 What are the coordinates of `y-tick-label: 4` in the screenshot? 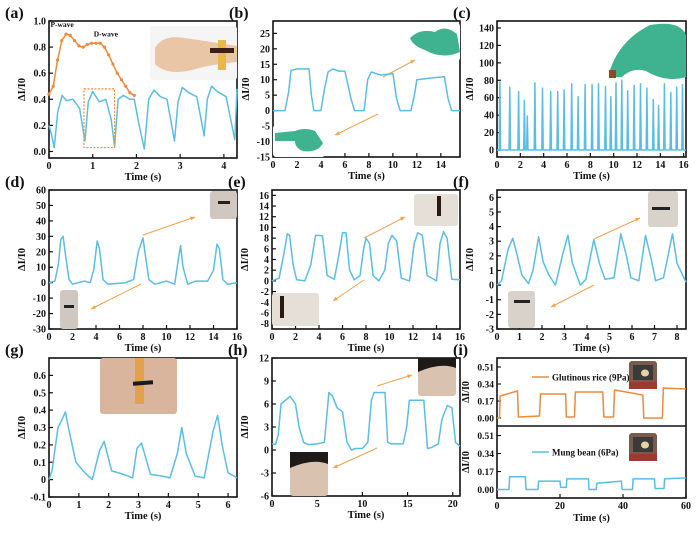 It's located at (491, 227).